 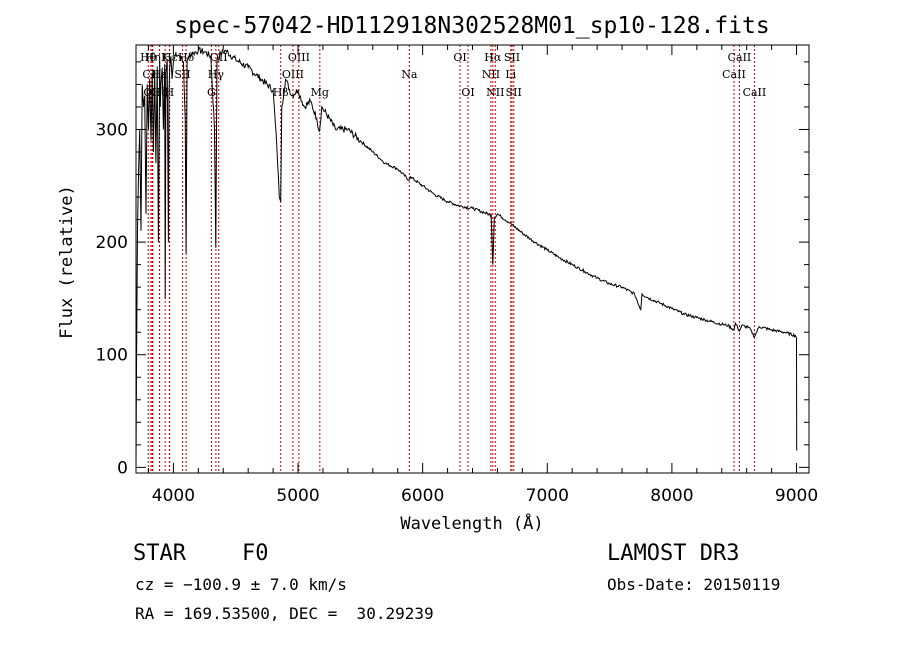 I want to click on line-marker-label-16: OIII, so click(x=299, y=57).